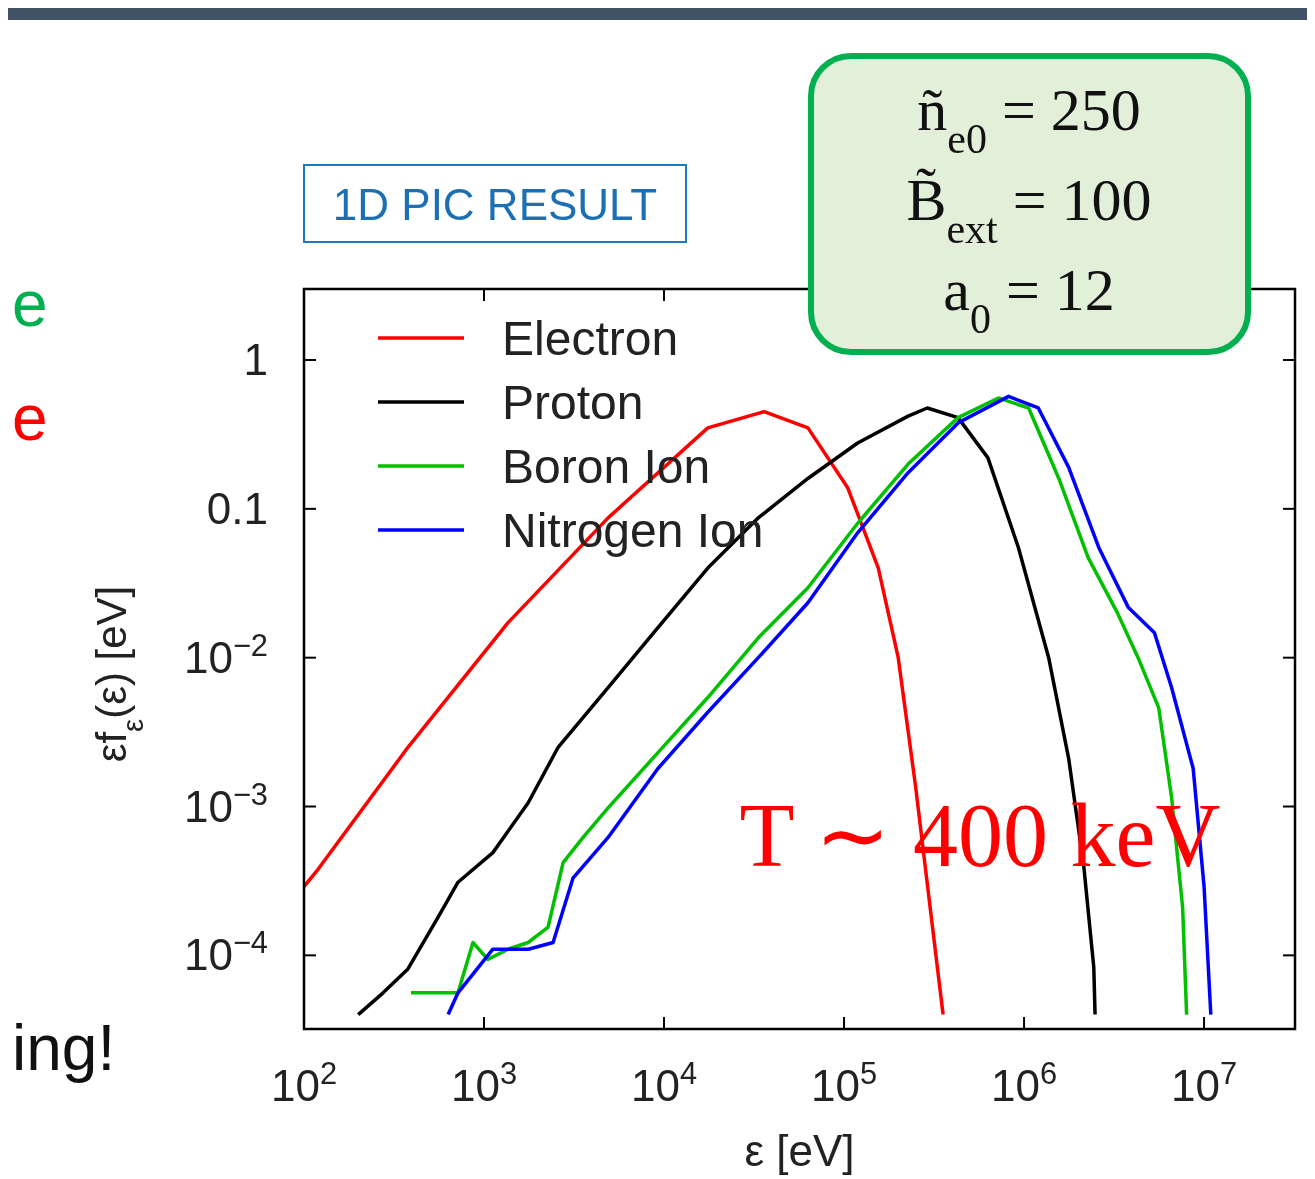 The width and height of the screenshot is (1315, 1179). I want to click on legend-label: Electron, so click(590, 338).